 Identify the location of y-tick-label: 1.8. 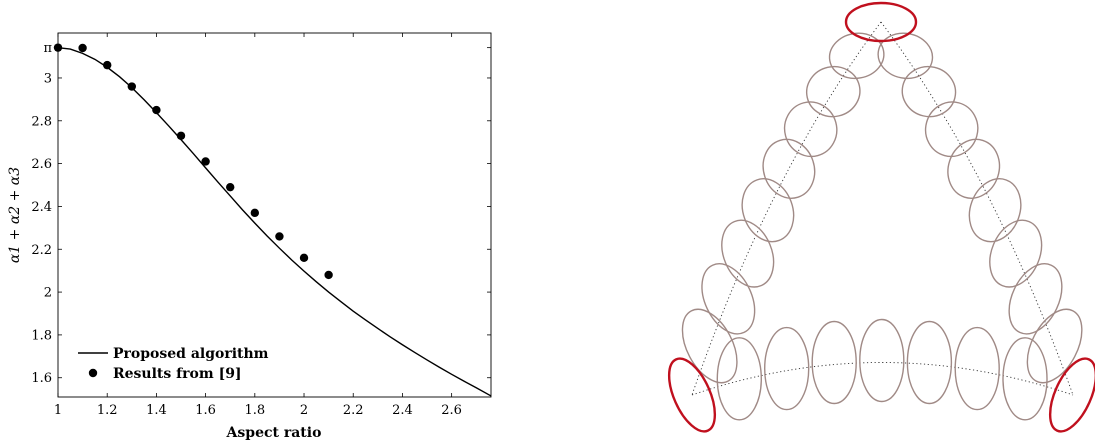
(41, 335).